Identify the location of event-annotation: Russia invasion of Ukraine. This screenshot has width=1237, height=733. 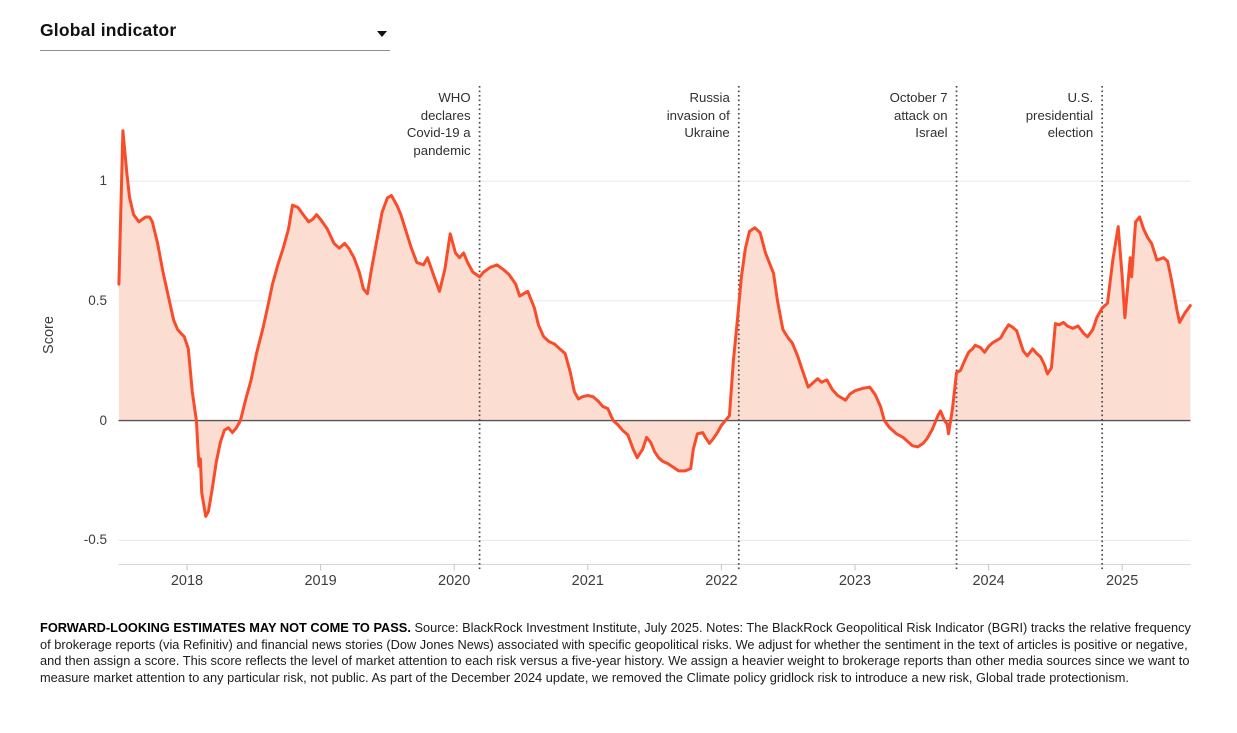
(698, 115).